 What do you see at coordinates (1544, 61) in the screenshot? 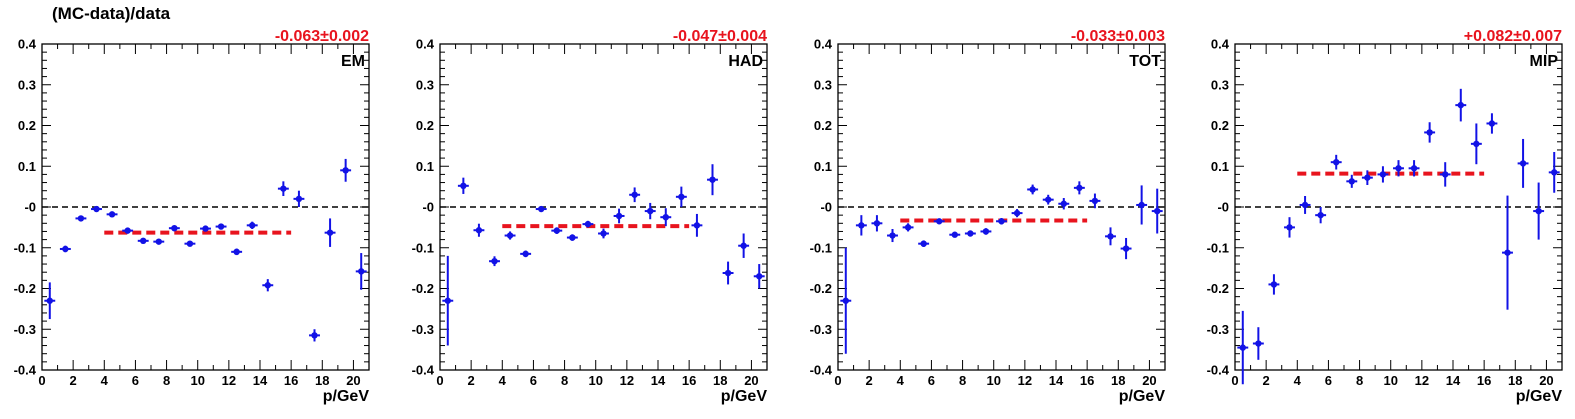
I see `panel-label: MIP` at bounding box center [1544, 61].